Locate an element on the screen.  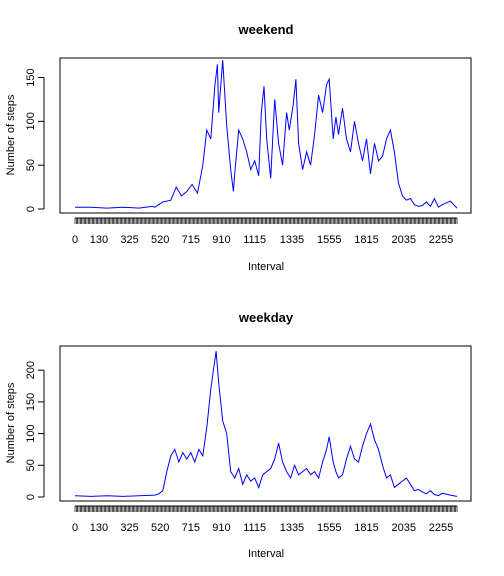
panel-title: weekday is located at coordinates (266, 317).